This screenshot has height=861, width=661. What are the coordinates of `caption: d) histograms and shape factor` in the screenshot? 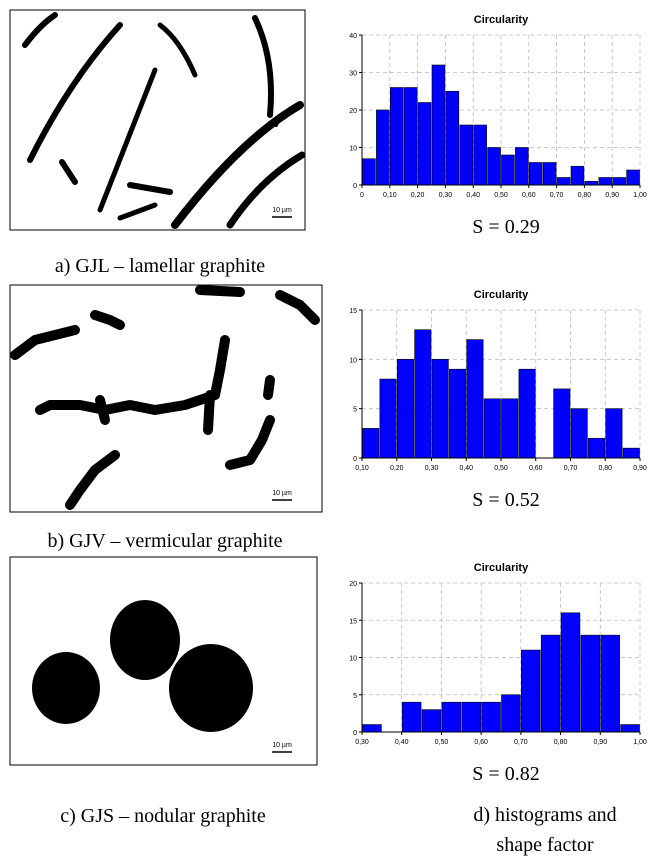 It's located at (545, 830).